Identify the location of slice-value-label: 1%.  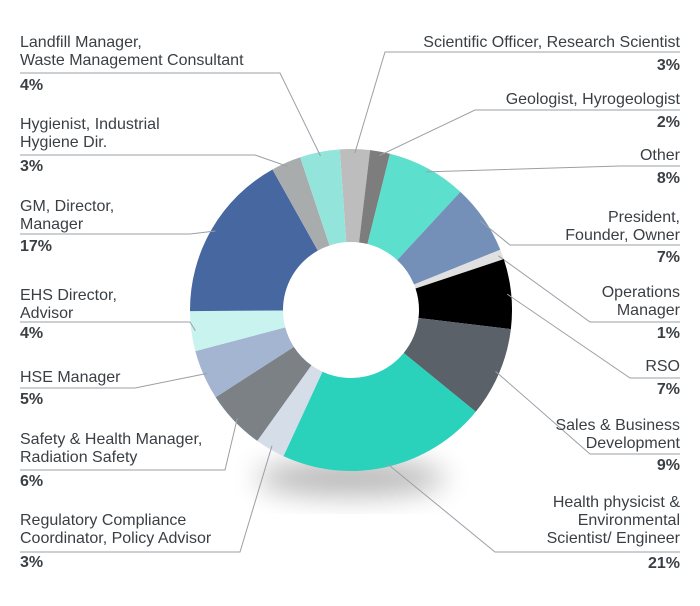
(668, 333).